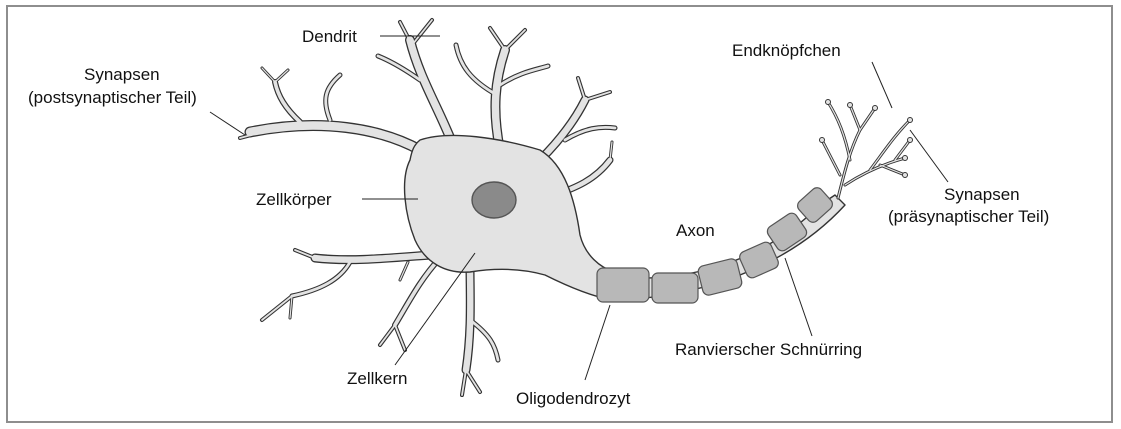 The height and width of the screenshot is (429, 1121). What do you see at coordinates (866, 138) in the screenshot?
I see `terminal-buttons` at bounding box center [866, 138].